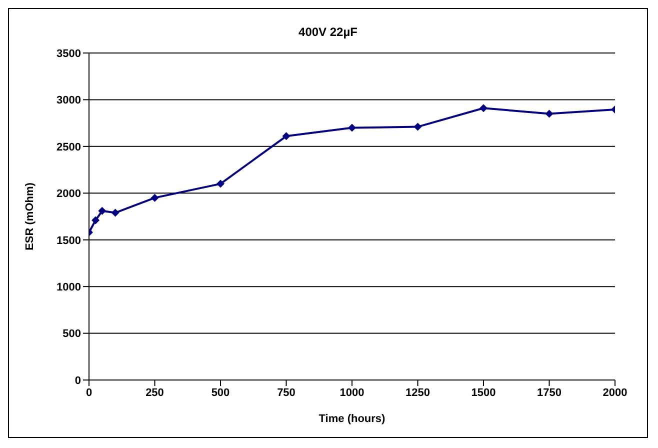  What do you see at coordinates (155, 392) in the screenshot?
I see `x-tick-label: 250` at bounding box center [155, 392].